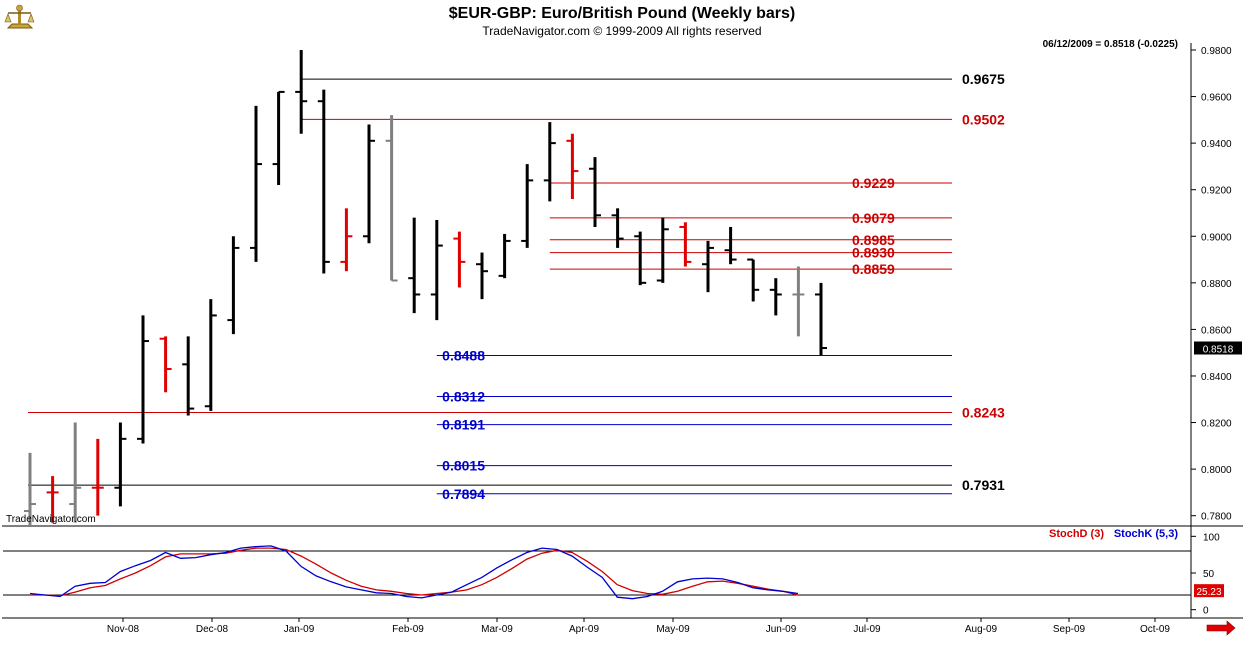 The image size is (1245, 645). Describe the element at coordinates (212, 629) in the screenshot. I see `time-tick-label: Dec-08` at that location.